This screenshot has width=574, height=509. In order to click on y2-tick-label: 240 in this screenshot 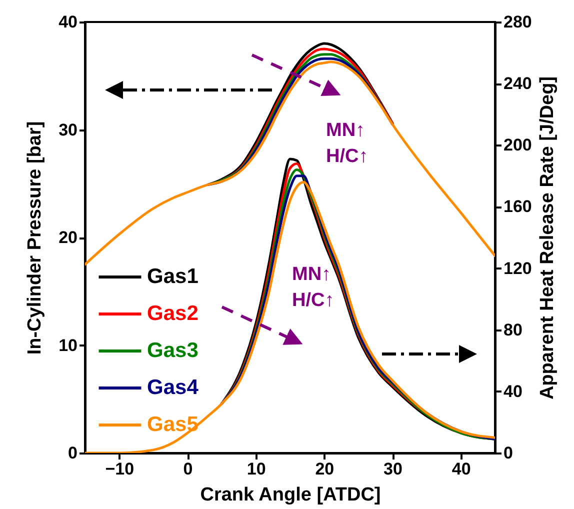, I will do `click(518, 84)`.